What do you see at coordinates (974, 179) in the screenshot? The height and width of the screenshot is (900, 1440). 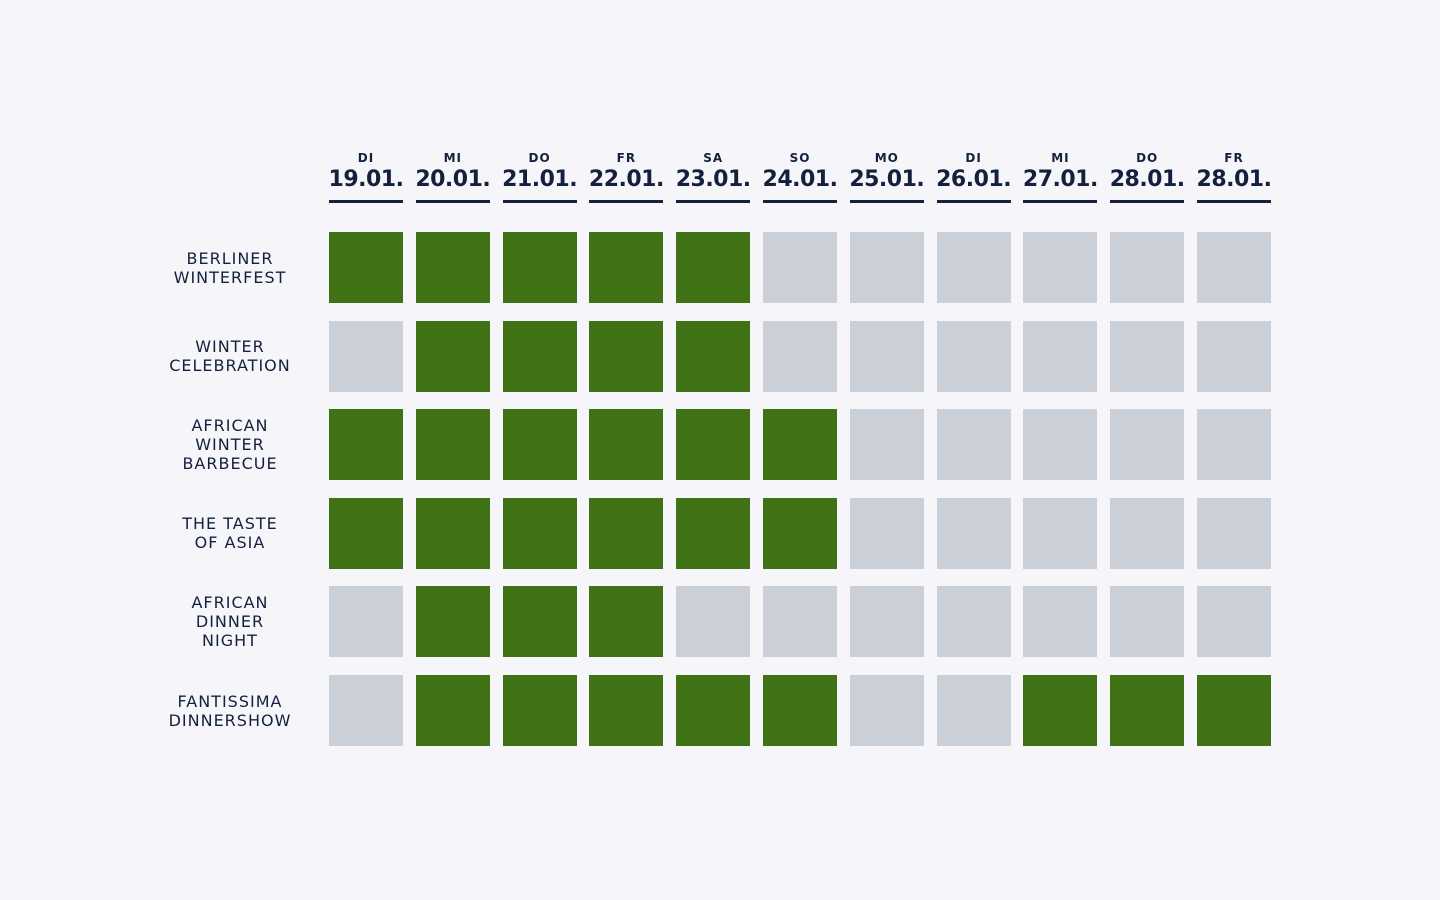 I see `date: 26.01.` at bounding box center [974, 179].